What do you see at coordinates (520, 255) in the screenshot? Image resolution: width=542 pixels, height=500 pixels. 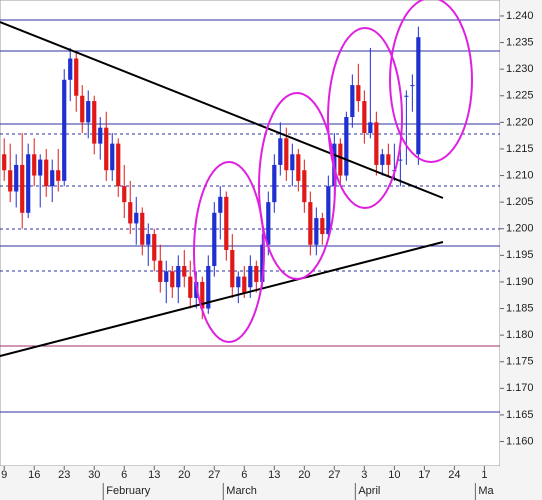 I see `y-tick-label: 1.195` at bounding box center [520, 255].